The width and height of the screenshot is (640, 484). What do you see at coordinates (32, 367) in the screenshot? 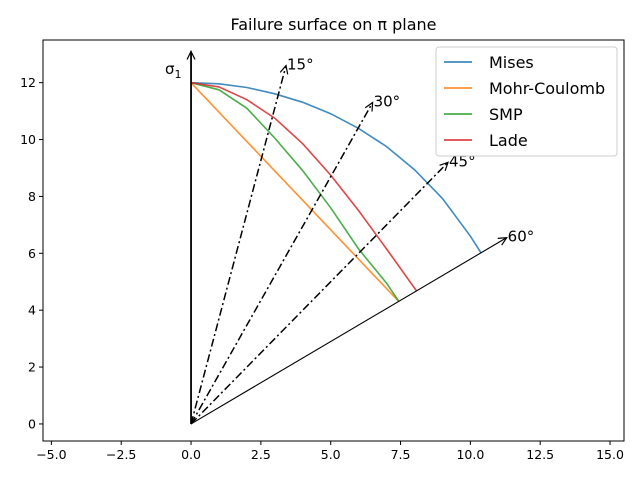
I see `y-tick-label: 2` at bounding box center [32, 367].